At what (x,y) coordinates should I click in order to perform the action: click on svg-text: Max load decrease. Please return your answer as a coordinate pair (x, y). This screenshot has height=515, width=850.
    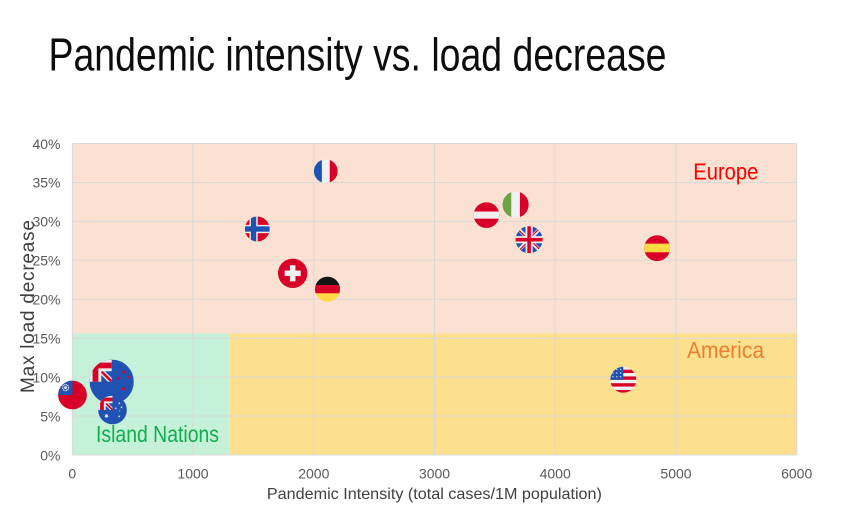
    Looking at the image, I should click on (28, 306).